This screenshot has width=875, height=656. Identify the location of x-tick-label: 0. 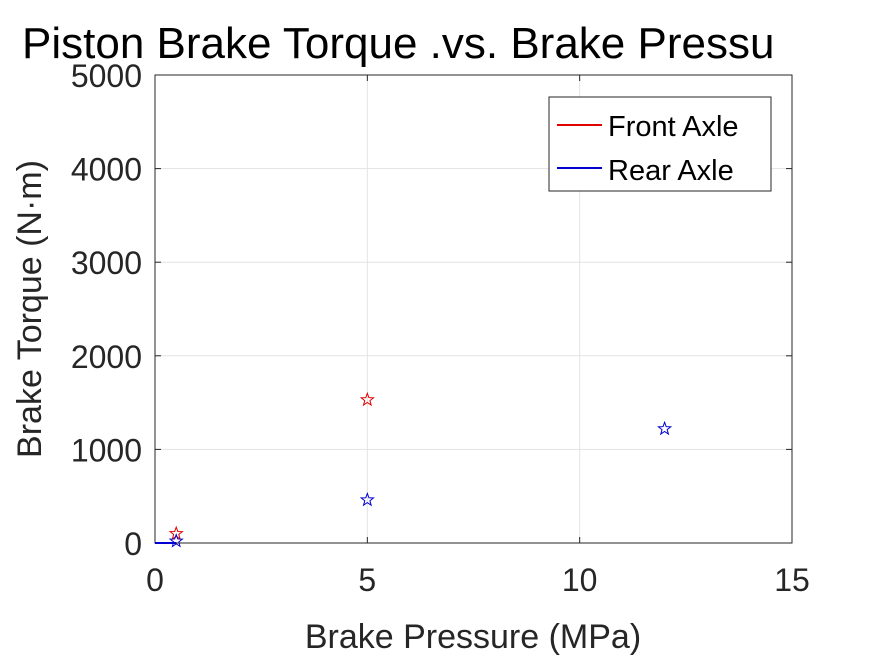
(155, 580).